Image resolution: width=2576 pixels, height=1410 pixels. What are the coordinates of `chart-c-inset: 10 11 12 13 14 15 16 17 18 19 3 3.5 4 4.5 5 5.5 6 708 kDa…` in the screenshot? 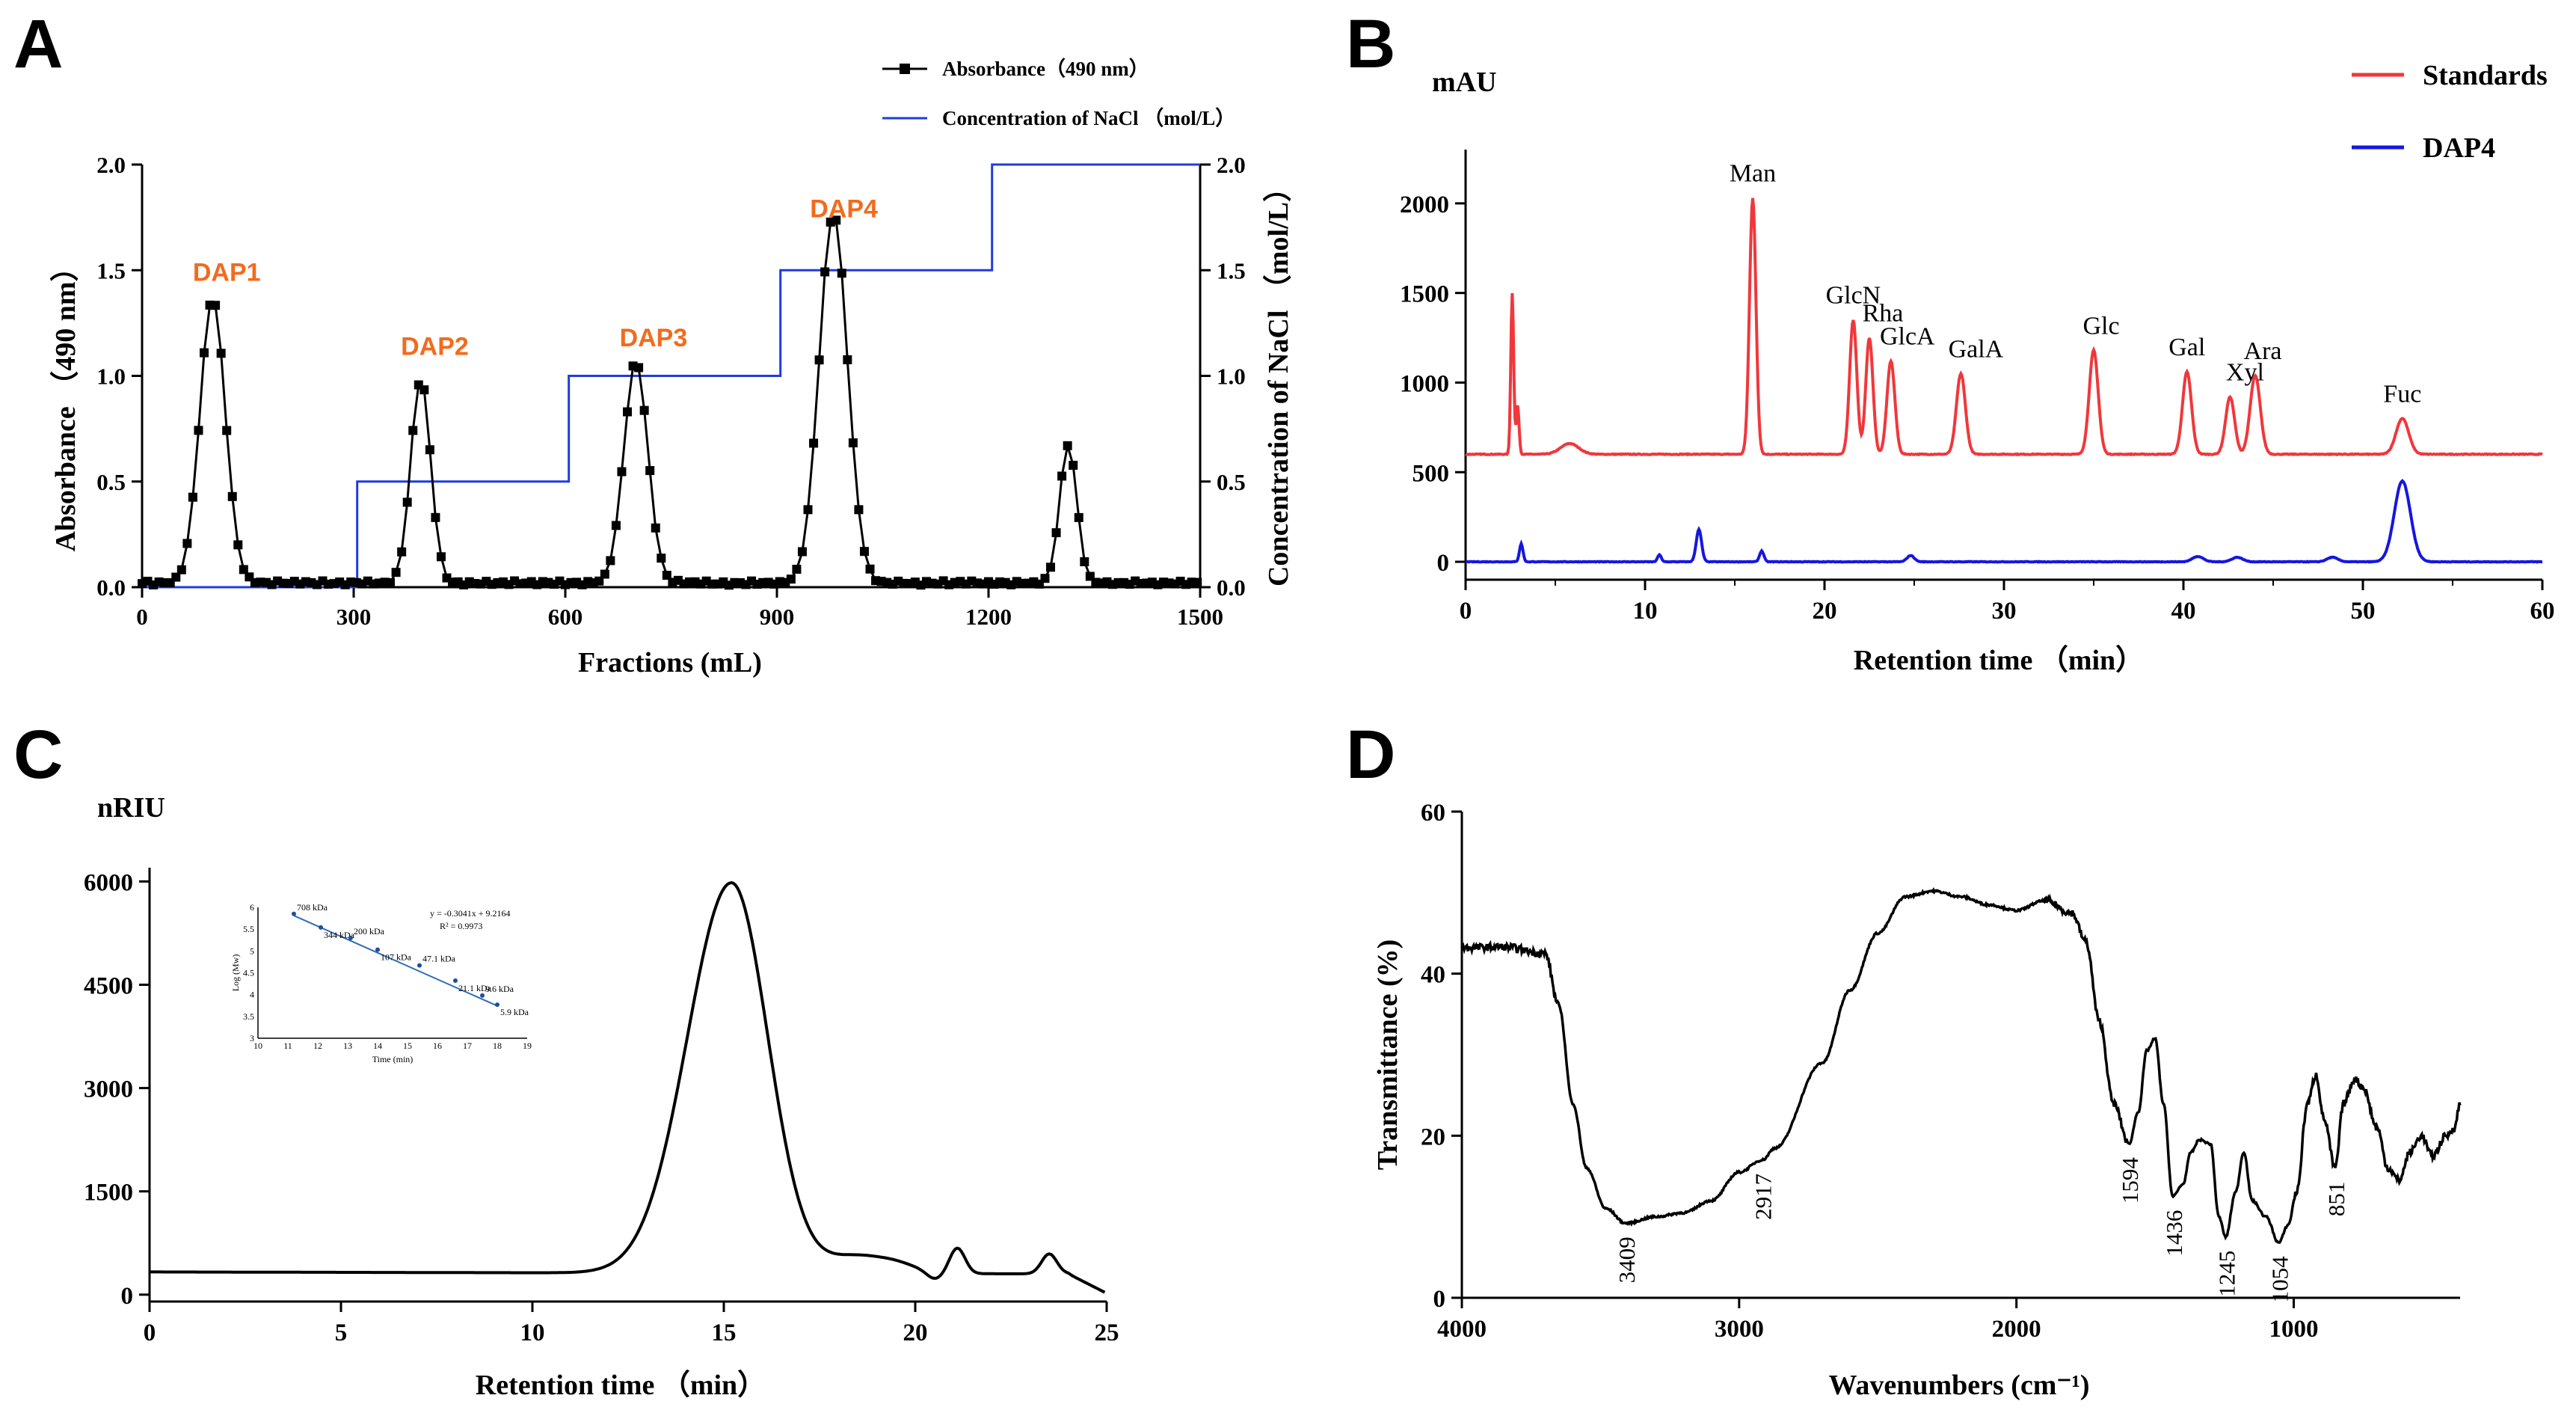 It's located at (381, 983).